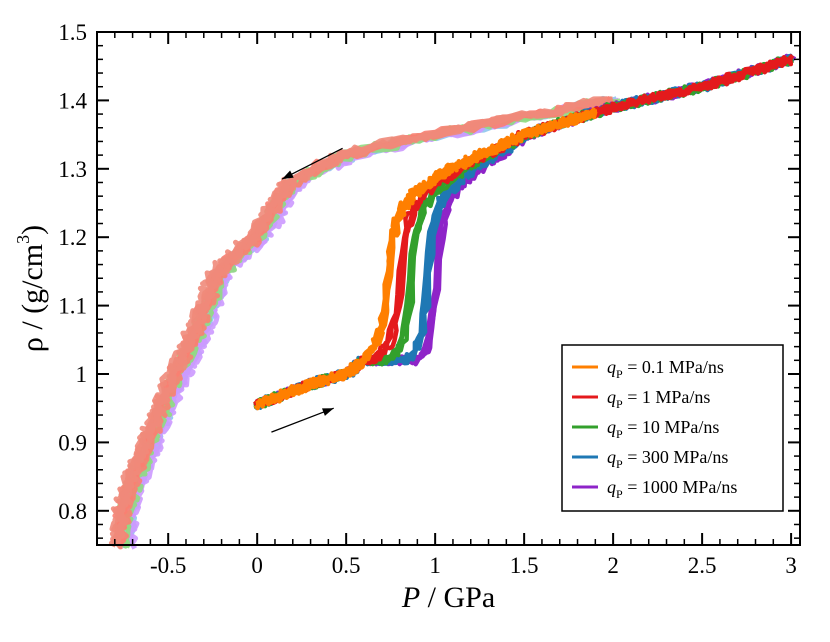  What do you see at coordinates (702, 565) in the screenshot?
I see `x-tick-label: 2.5` at bounding box center [702, 565].